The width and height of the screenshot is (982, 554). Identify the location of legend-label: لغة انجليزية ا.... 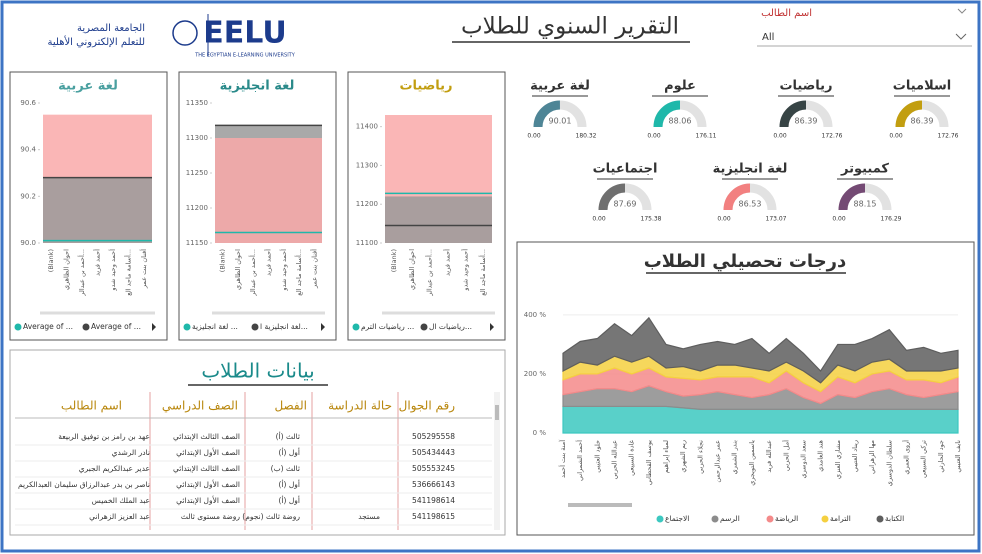
(284, 326).